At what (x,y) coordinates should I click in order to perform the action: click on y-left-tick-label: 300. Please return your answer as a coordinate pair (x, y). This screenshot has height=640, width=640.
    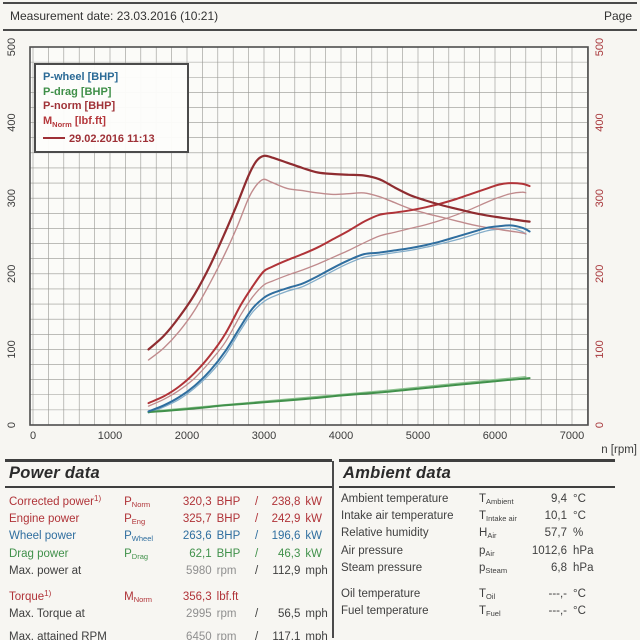
    Looking at the image, I should click on (12, 198).